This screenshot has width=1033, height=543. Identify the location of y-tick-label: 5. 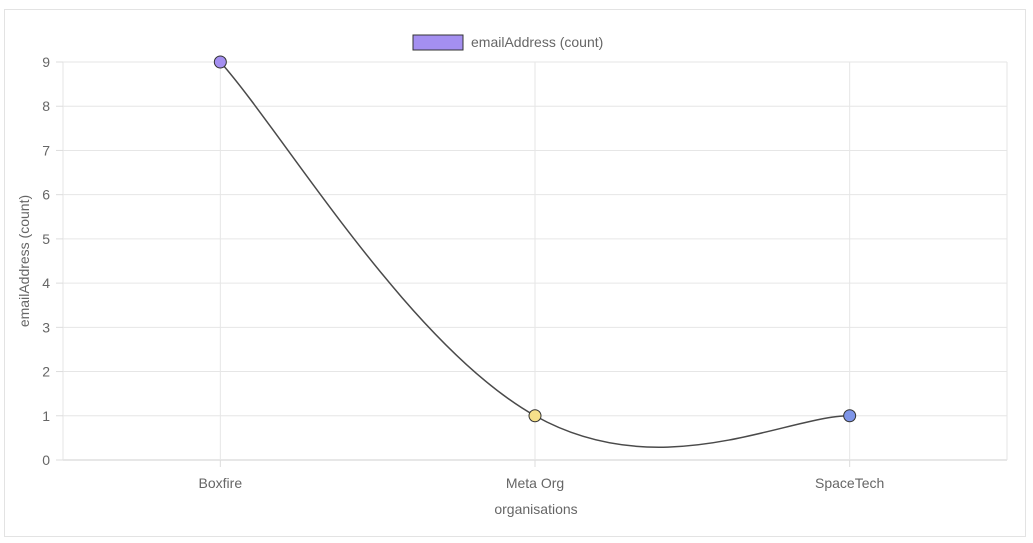
(46, 239).